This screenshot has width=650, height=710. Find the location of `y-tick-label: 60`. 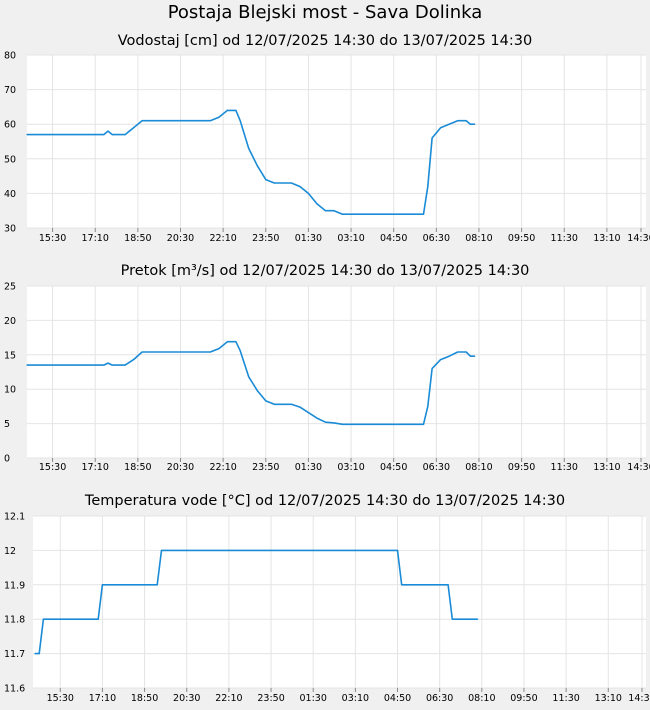

y-tick-label: 60 is located at coordinates (10, 125).